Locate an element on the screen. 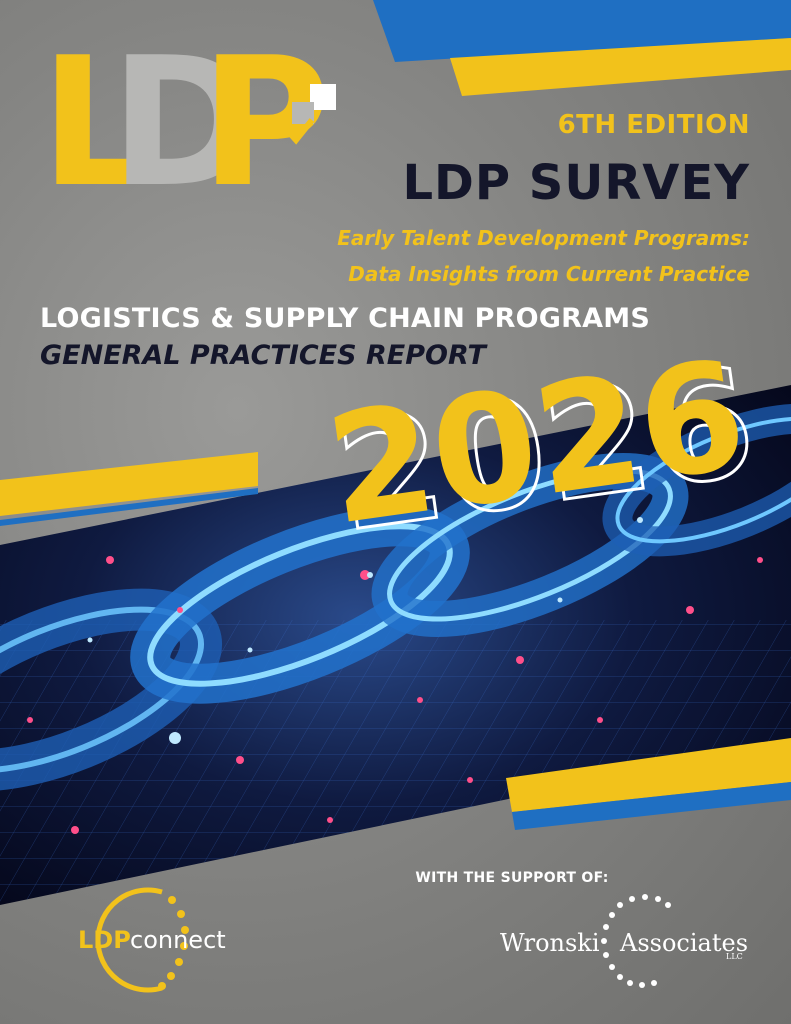  wronski-name: Wronski is located at coordinates (550, 943).